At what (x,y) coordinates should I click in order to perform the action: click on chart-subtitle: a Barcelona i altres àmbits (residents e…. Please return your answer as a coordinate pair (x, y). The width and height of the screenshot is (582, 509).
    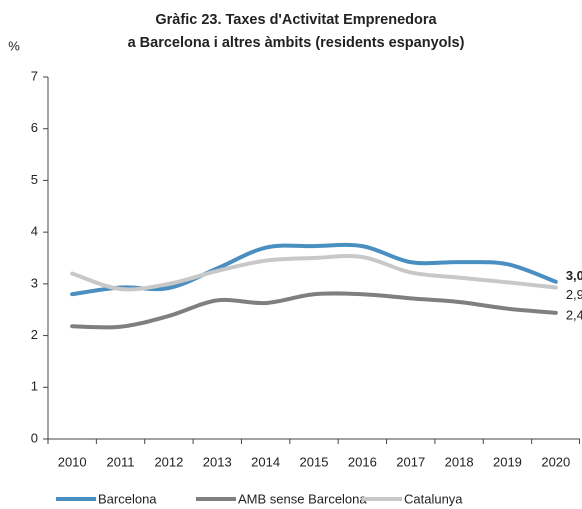
    Looking at the image, I should click on (296, 43).